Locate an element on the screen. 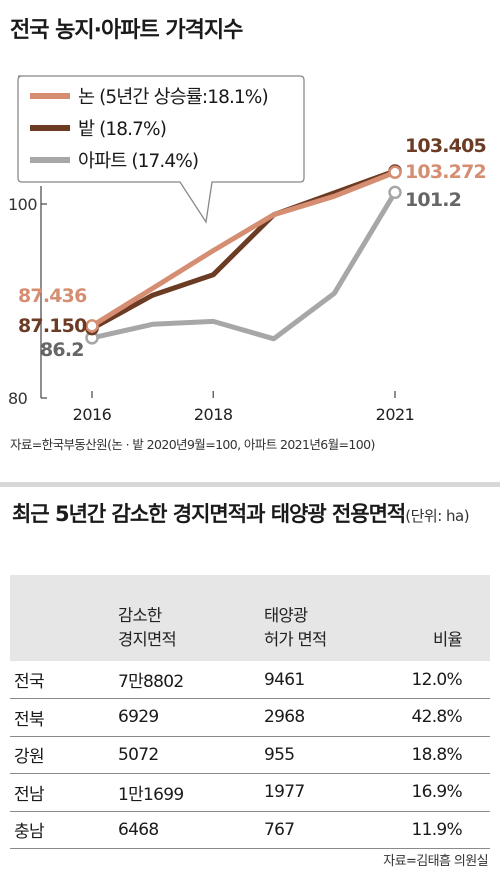 This screenshot has width=500, height=884. table-row: 강원 5072 955 18.8% is located at coordinates (250, 755).